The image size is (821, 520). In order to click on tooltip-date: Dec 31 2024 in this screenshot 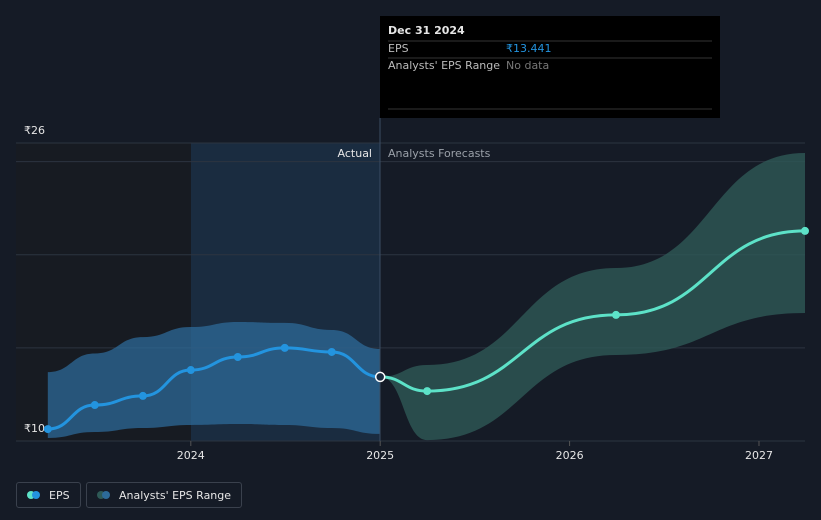, I will do `click(426, 30)`.